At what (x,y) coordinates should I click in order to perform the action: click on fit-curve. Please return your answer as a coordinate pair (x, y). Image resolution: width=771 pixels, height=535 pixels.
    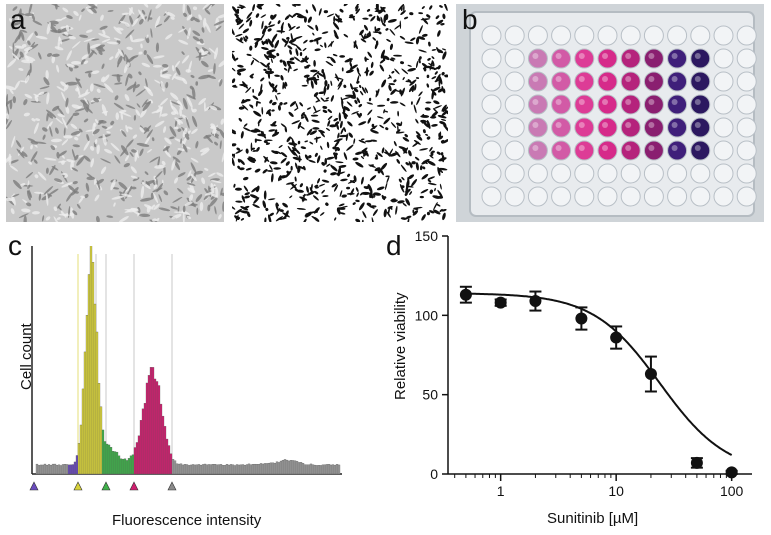
    Looking at the image, I should click on (599, 374).